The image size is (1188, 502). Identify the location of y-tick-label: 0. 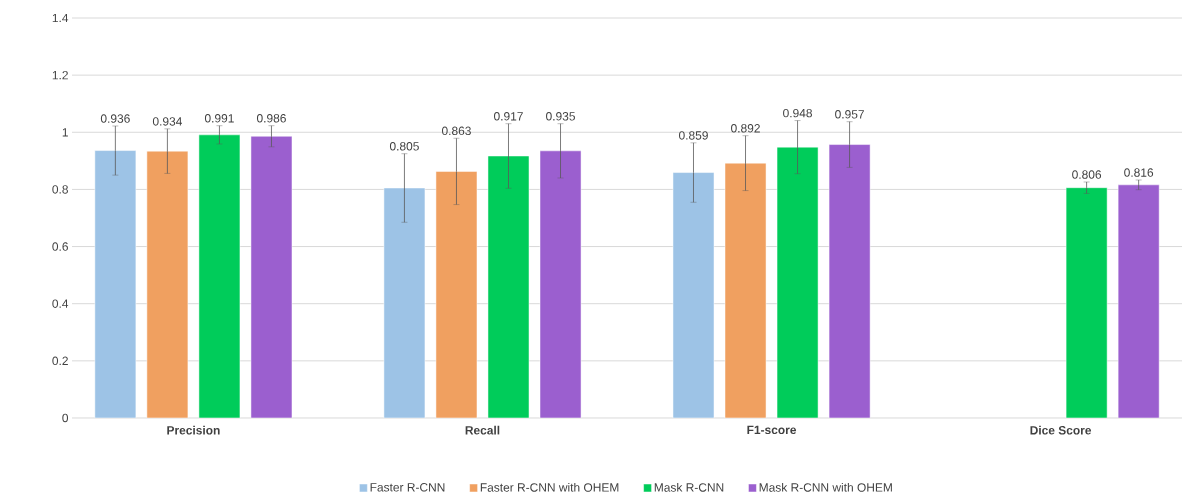
(65, 418).